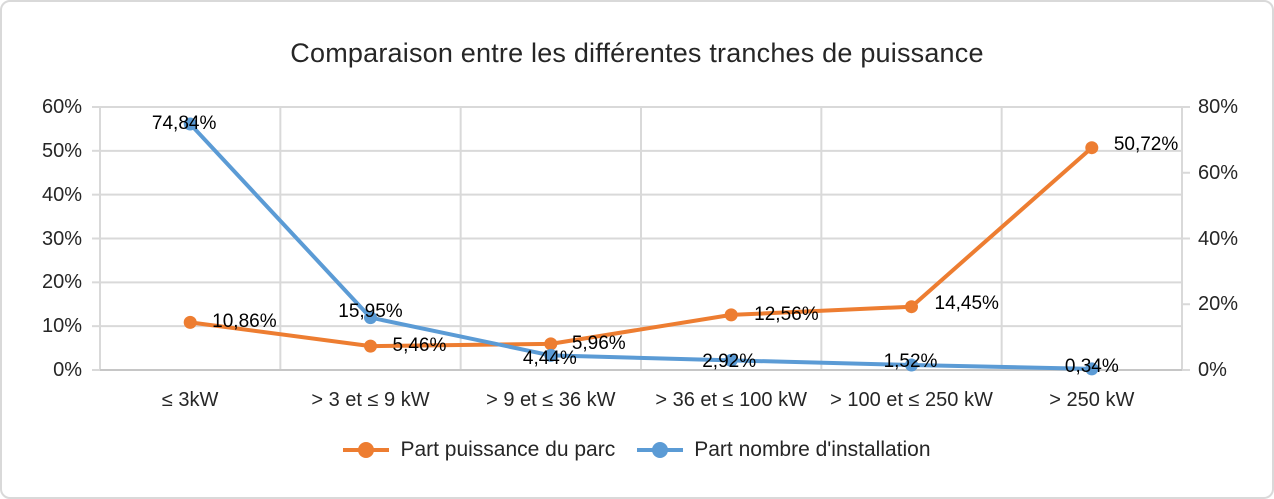 This screenshot has width=1274, height=499. What do you see at coordinates (508, 449) in the screenshot?
I see `legend-label: Part puissance du parc` at bounding box center [508, 449].